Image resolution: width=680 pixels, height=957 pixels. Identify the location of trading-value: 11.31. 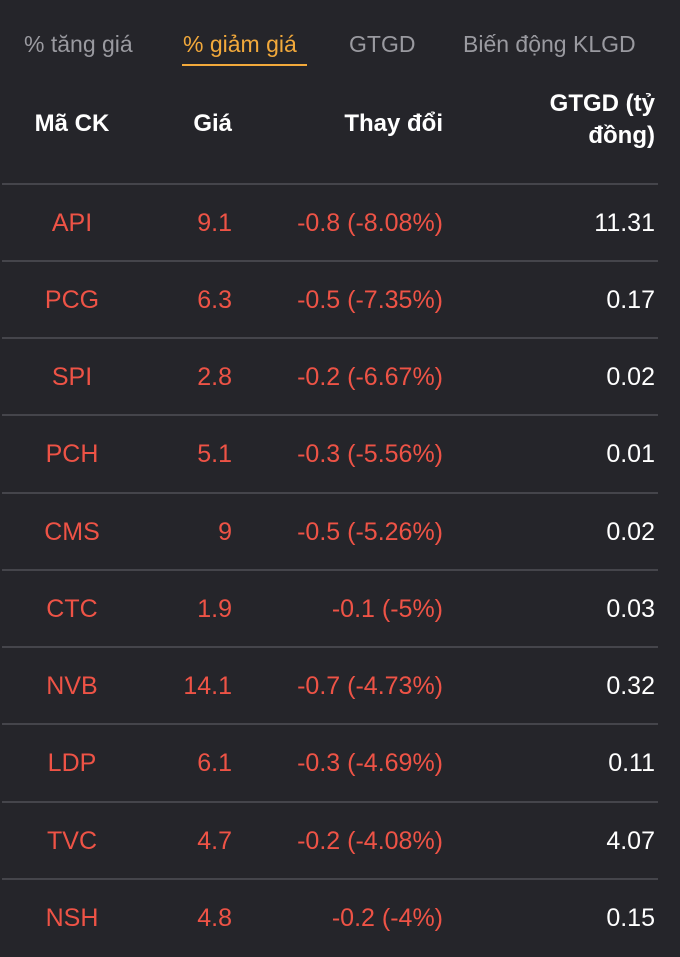
(624, 223).